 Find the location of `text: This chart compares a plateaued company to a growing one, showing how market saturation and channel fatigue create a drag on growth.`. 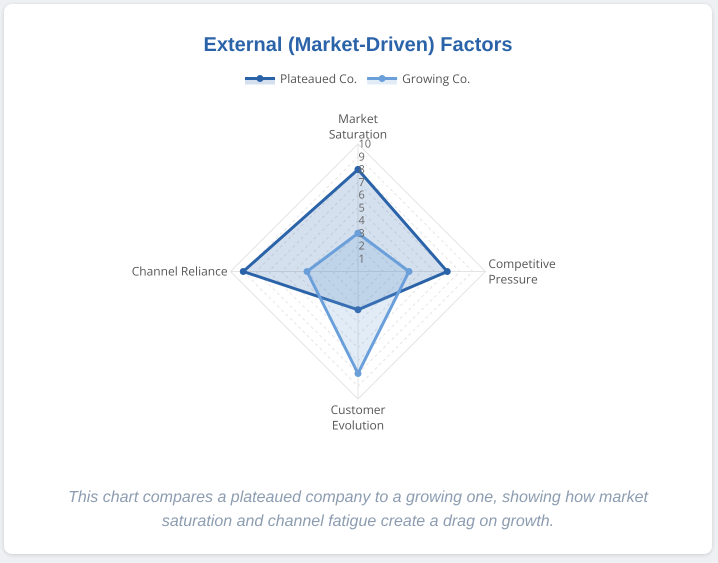

text: This chart compares a plateaued company to a growing one, showing how market saturation and channel fatigue create a drag on growth. is located at coordinates (358, 510).